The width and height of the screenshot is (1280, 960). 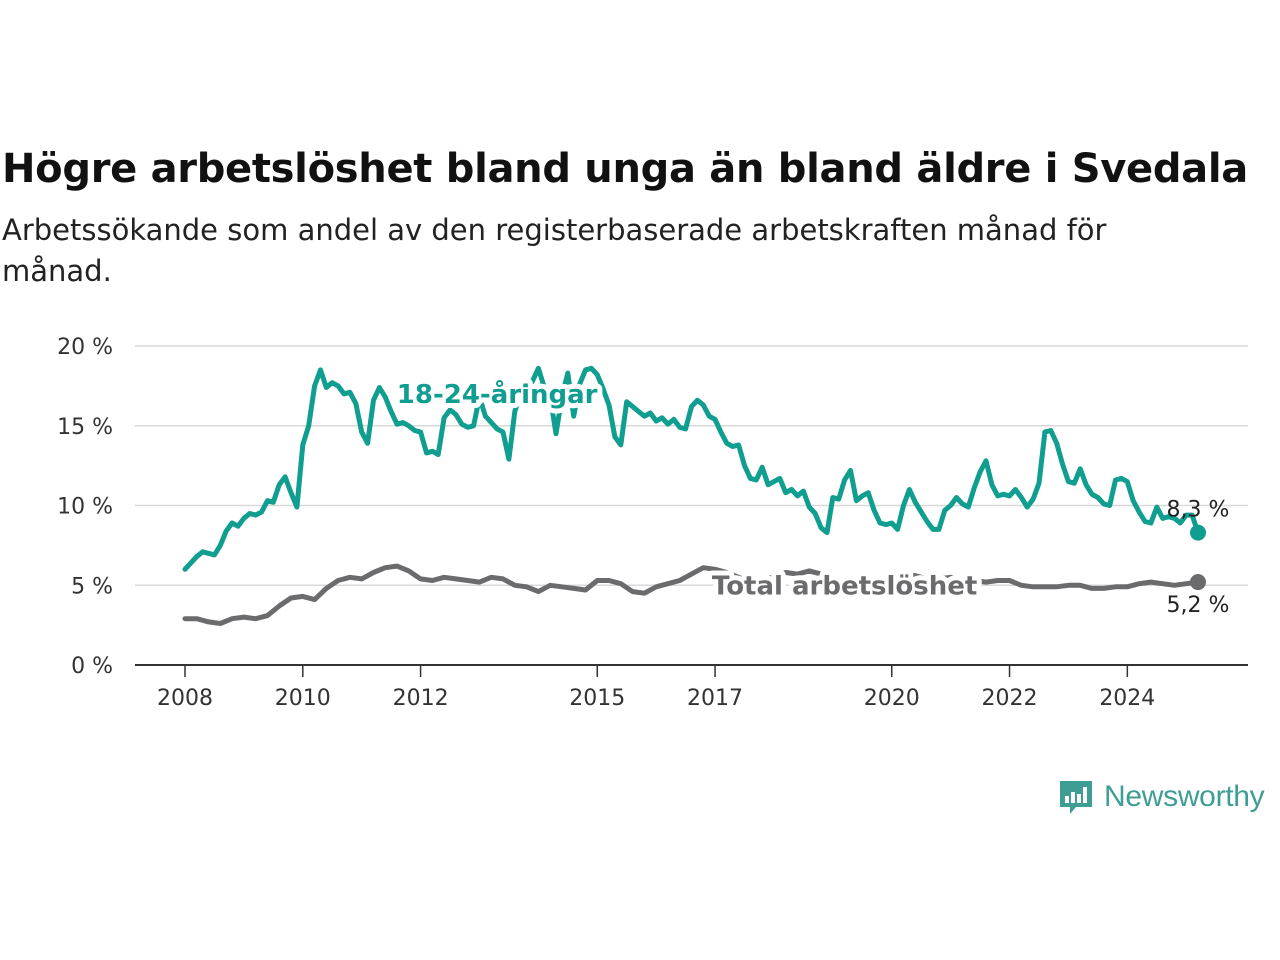 I want to click on series-name-label: 18-24-åringar, so click(x=497, y=394).